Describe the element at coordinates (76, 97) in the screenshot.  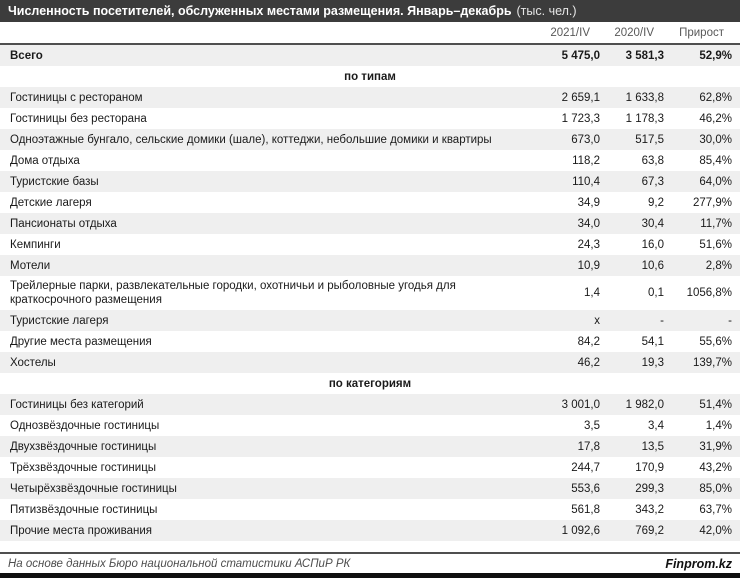
I see `row-label: Гостиницы с рестораном` at that location.